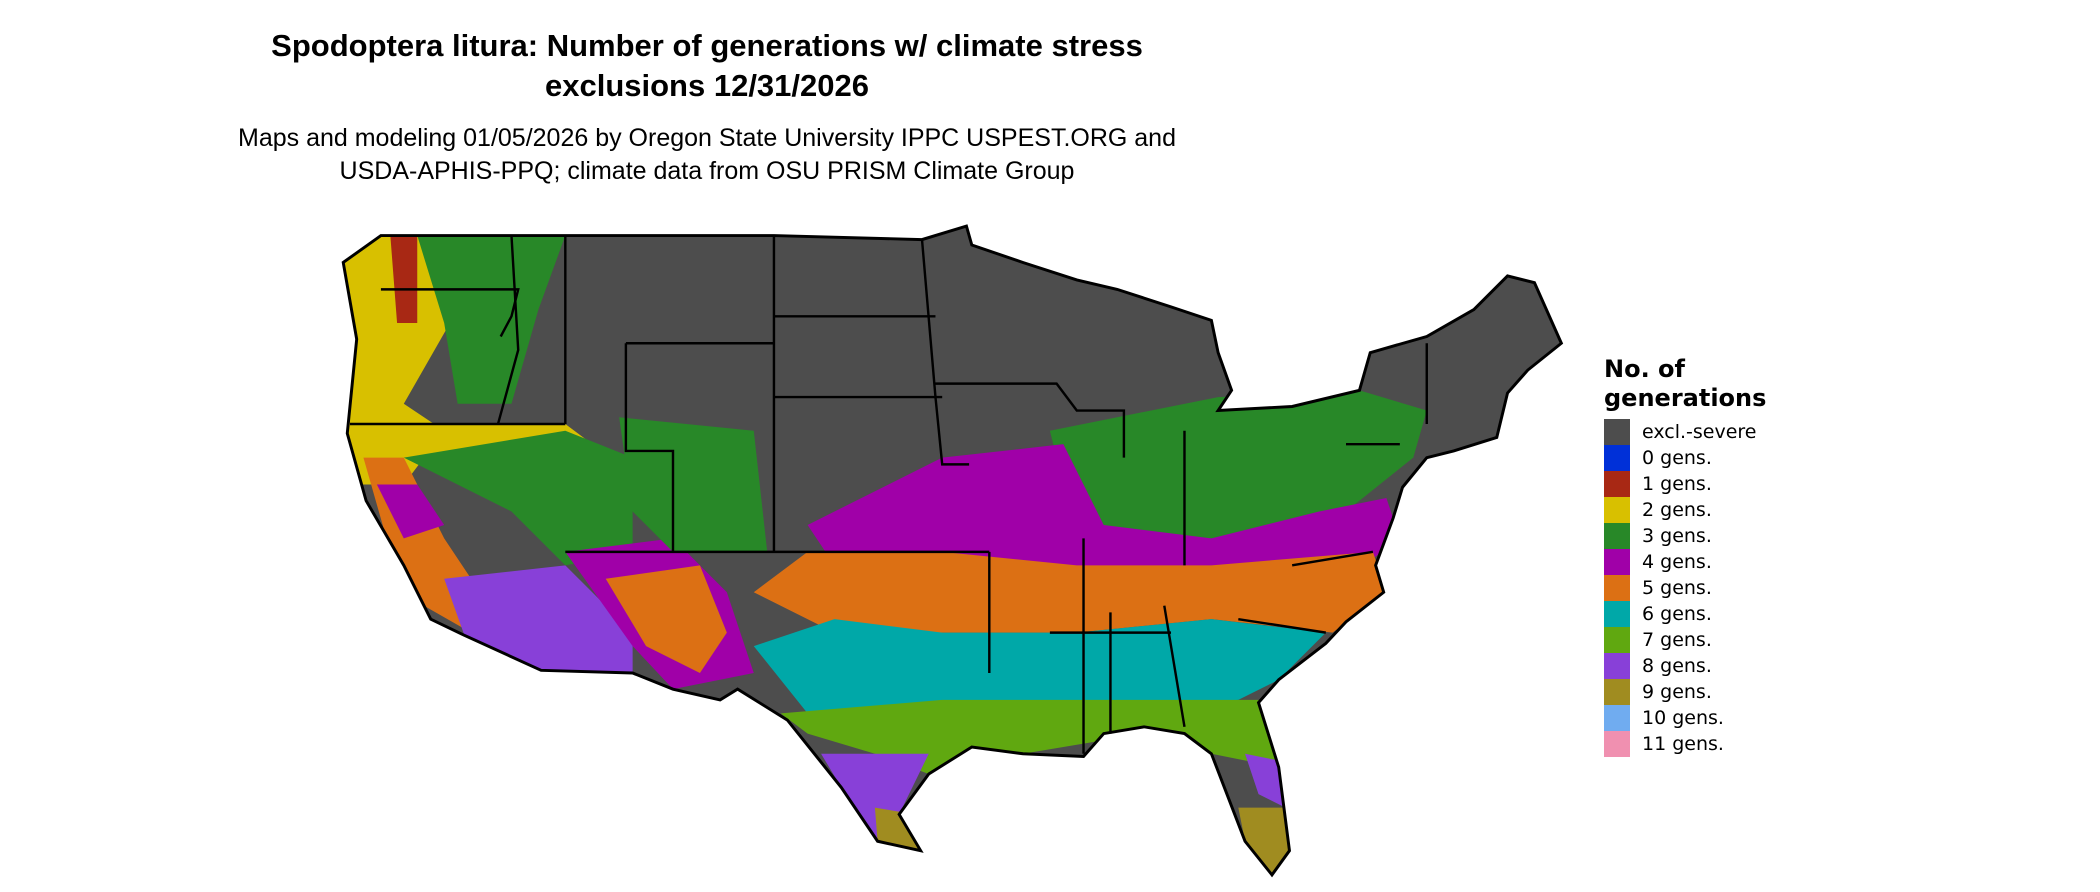 This screenshot has width=2100, height=892. What do you see at coordinates (1685, 398) in the screenshot?
I see `legend-title-line2: generations` at bounding box center [1685, 398].